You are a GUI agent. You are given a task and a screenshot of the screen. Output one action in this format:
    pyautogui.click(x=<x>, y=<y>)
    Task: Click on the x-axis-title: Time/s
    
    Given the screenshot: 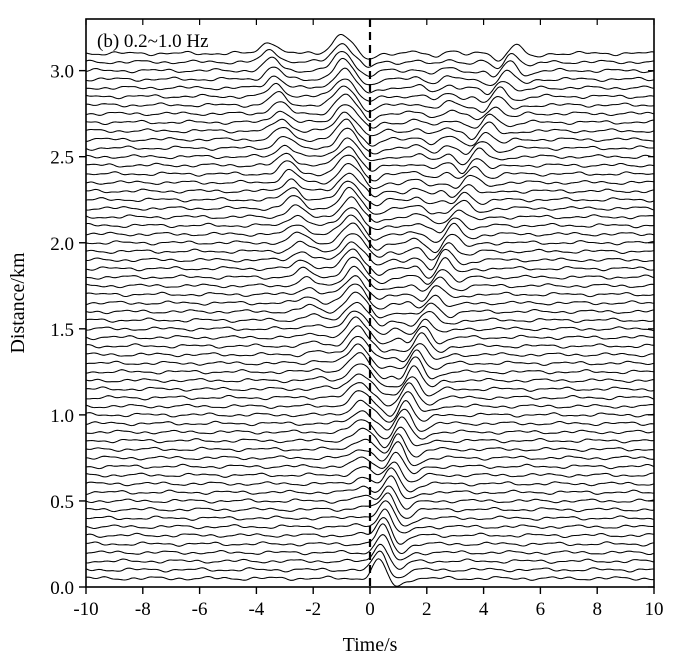 What is the action you would take?
    pyautogui.click(x=370, y=645)
    